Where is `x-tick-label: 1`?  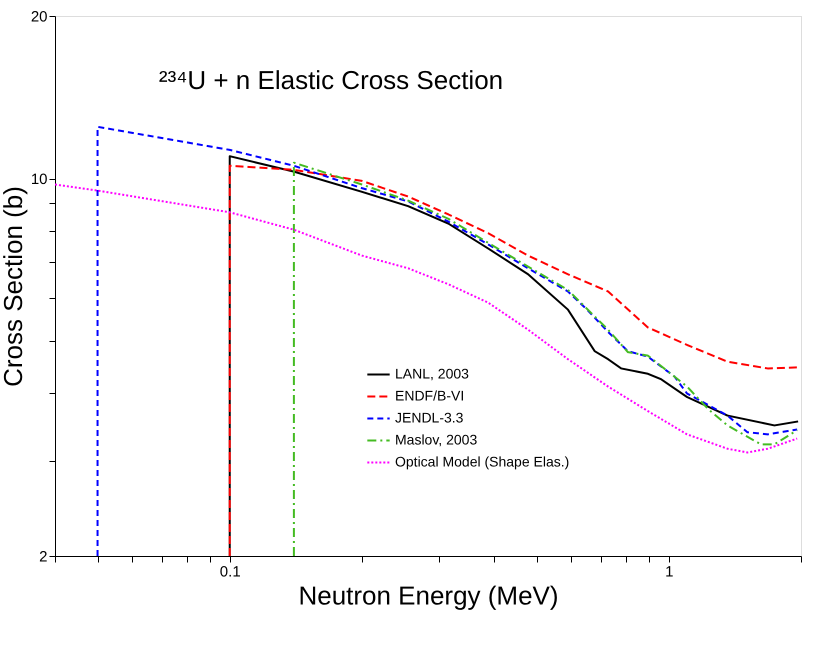 x-tick-label: 1 is located at coordinates (669, 572).